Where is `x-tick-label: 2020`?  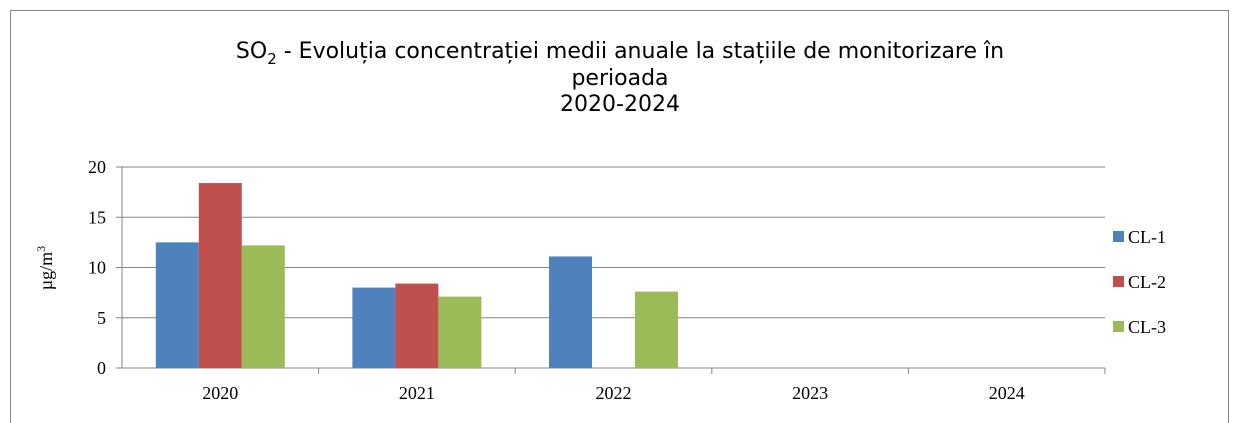 x-tick-label: 2020 is located at coordinates (220, 393).